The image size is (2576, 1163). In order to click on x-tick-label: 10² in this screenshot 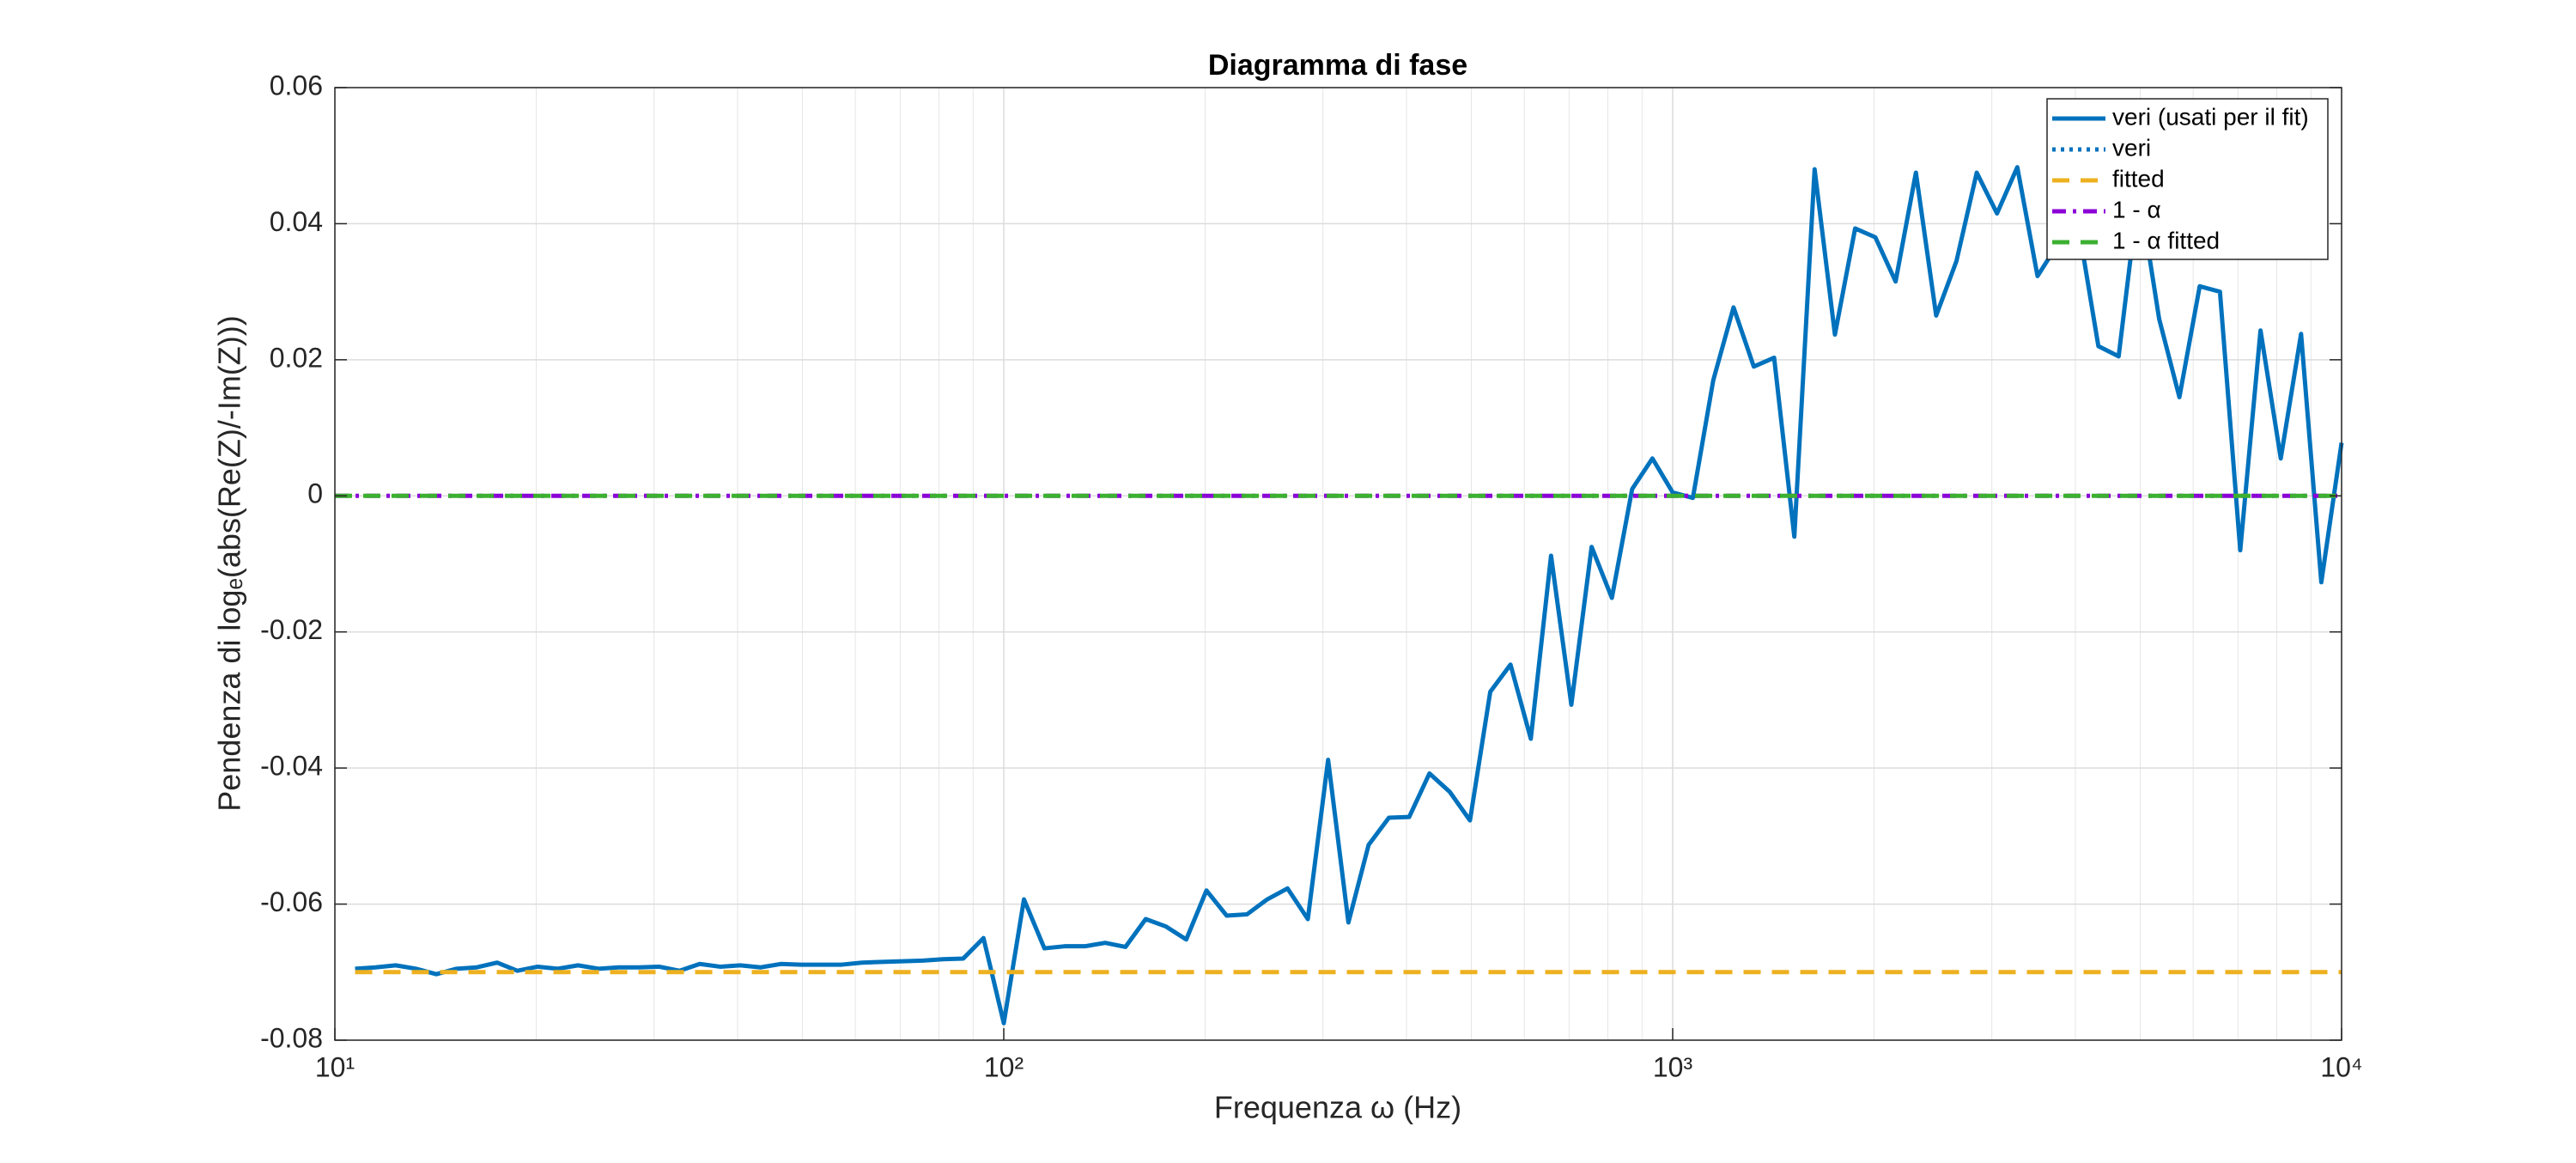, I will do `click(1004, 1066)`.